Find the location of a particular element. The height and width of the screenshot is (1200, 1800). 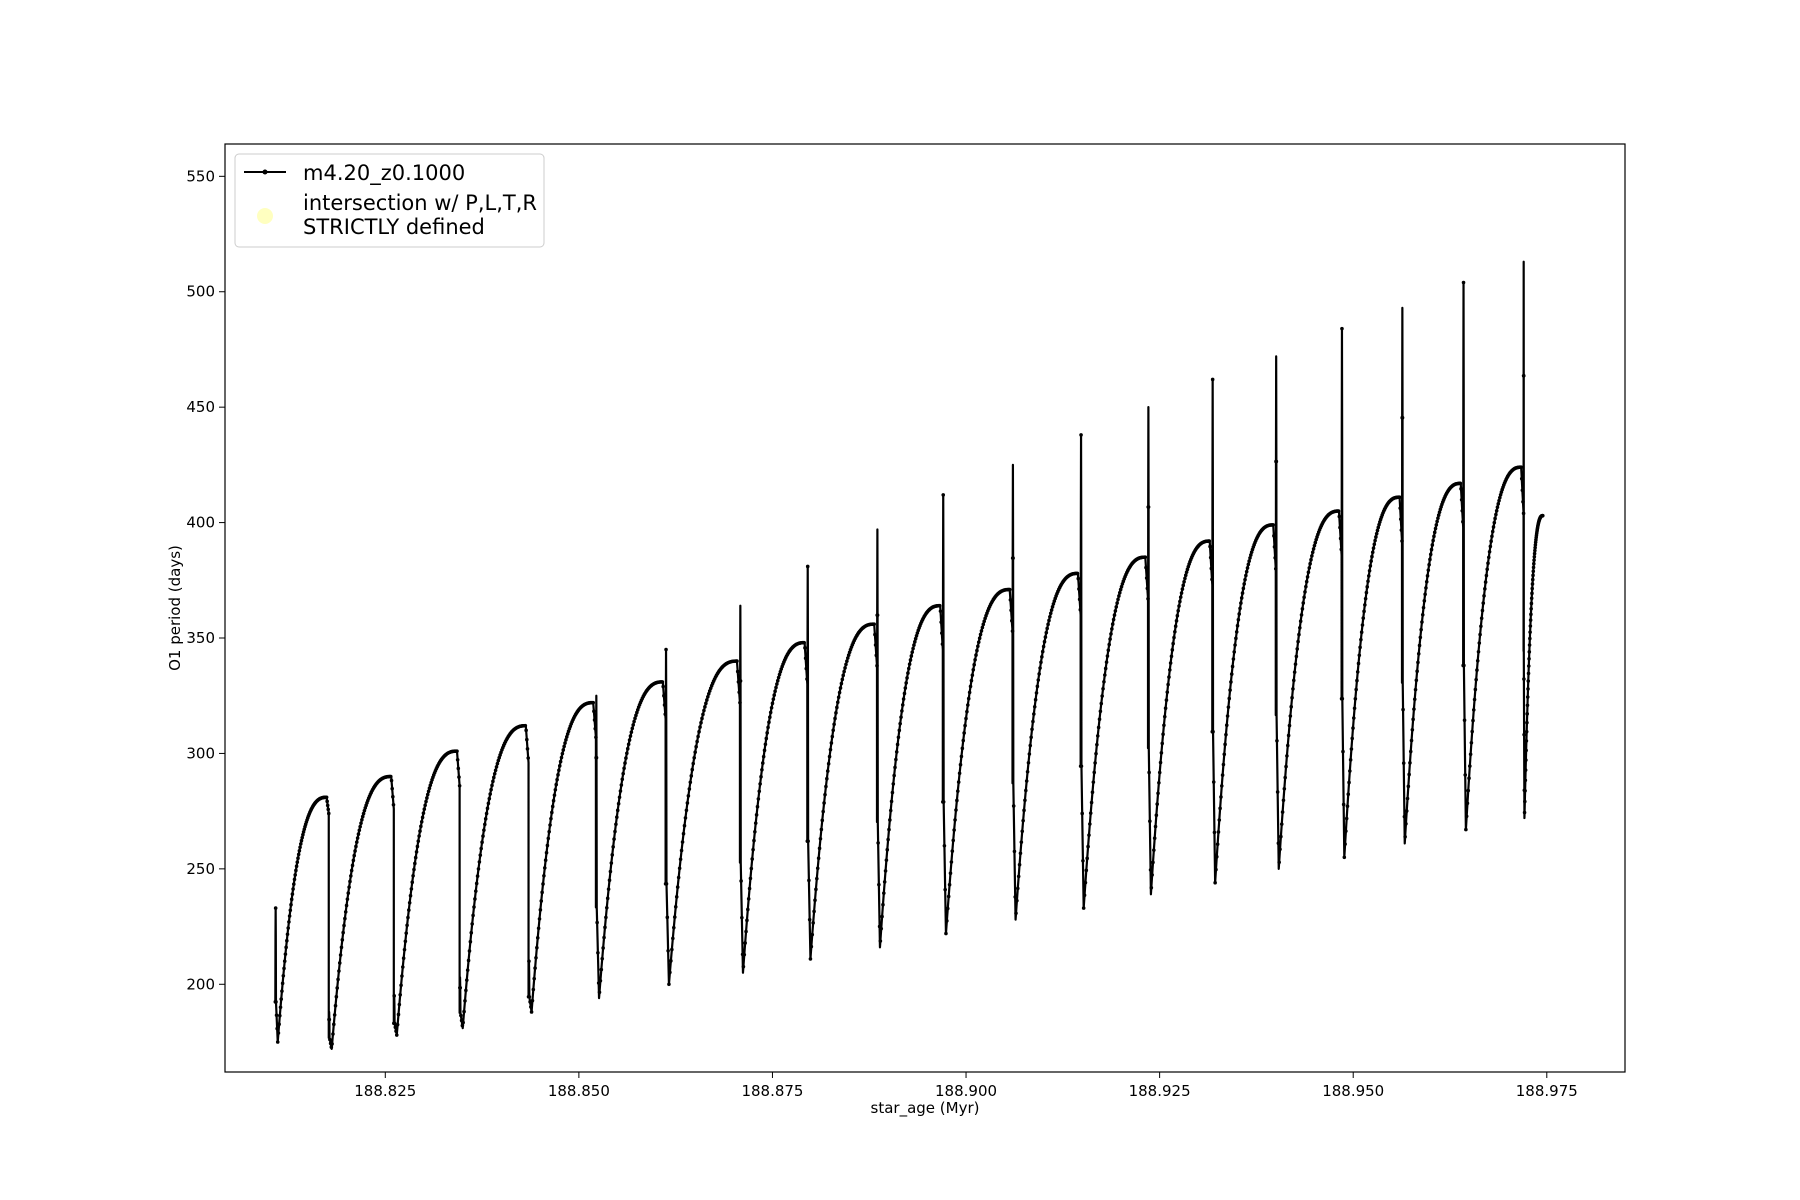

x-tick-label: 188.850 is located at coordinates (579, 1091).